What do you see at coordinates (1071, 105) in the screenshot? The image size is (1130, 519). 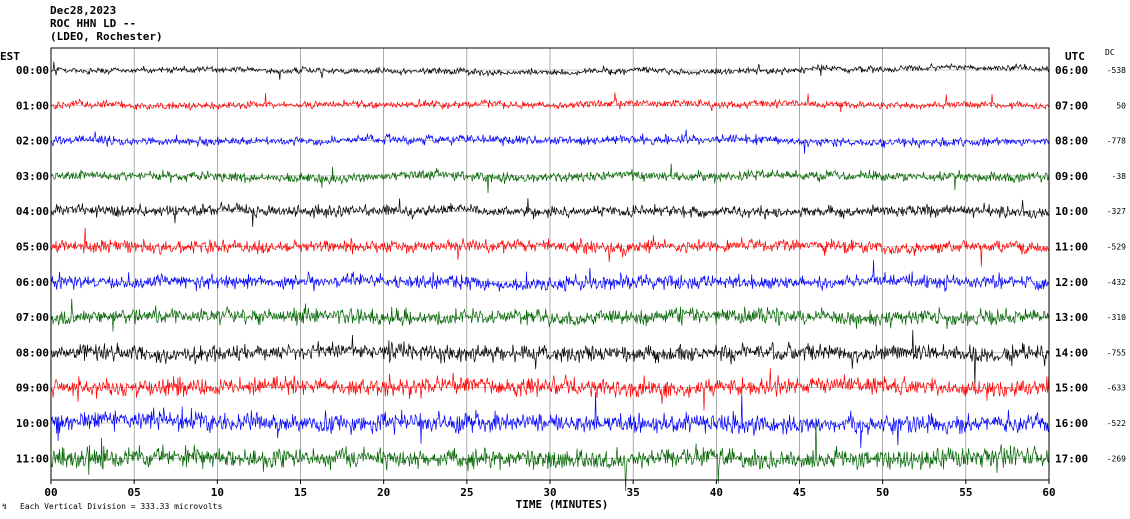 I see `utc-time-label: 07:00` at bounding box center [1071, 105].